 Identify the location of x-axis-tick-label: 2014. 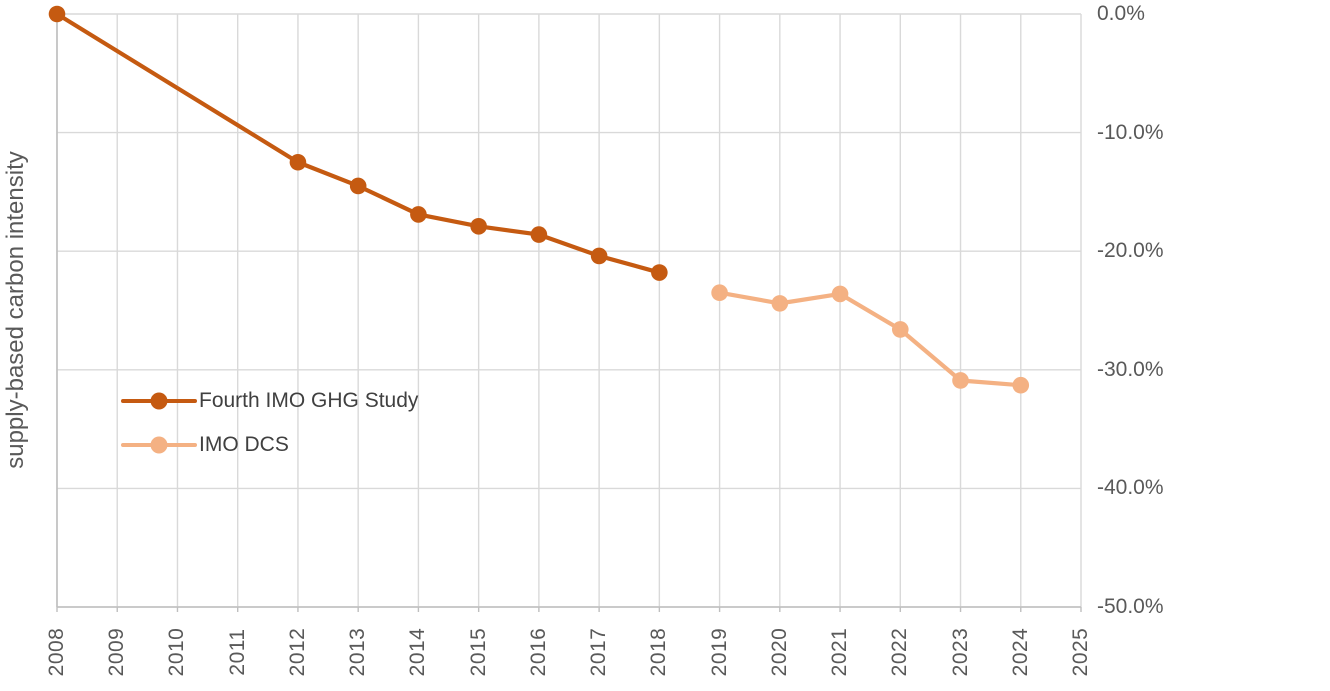
(418, 652).